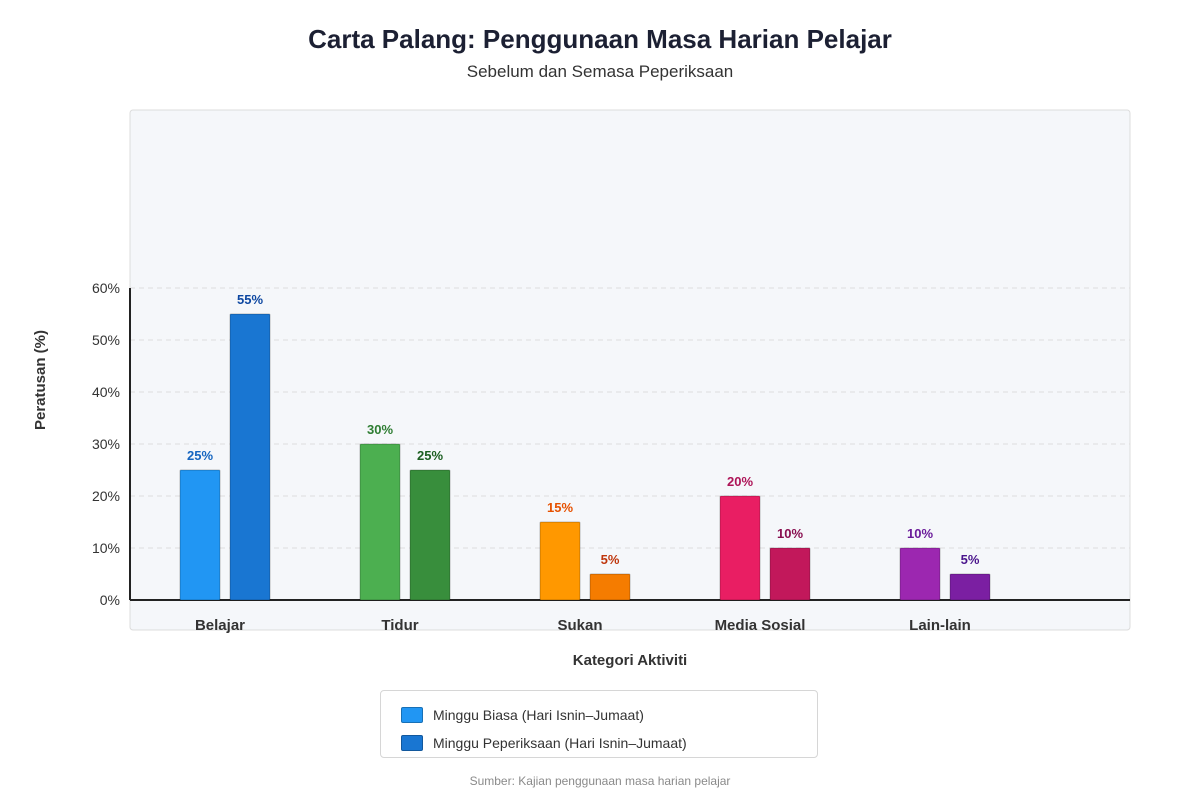  I want to click on data-label: 55%, so click(250, 299).